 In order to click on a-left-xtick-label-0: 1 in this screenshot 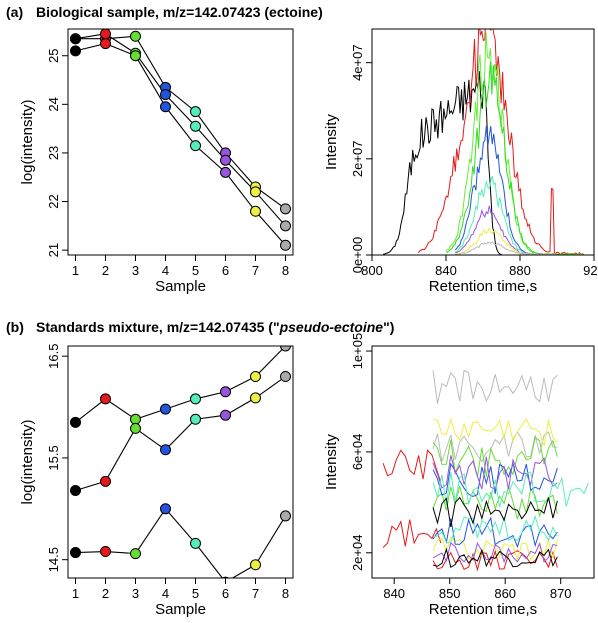, I will do `click(75, 270)`.